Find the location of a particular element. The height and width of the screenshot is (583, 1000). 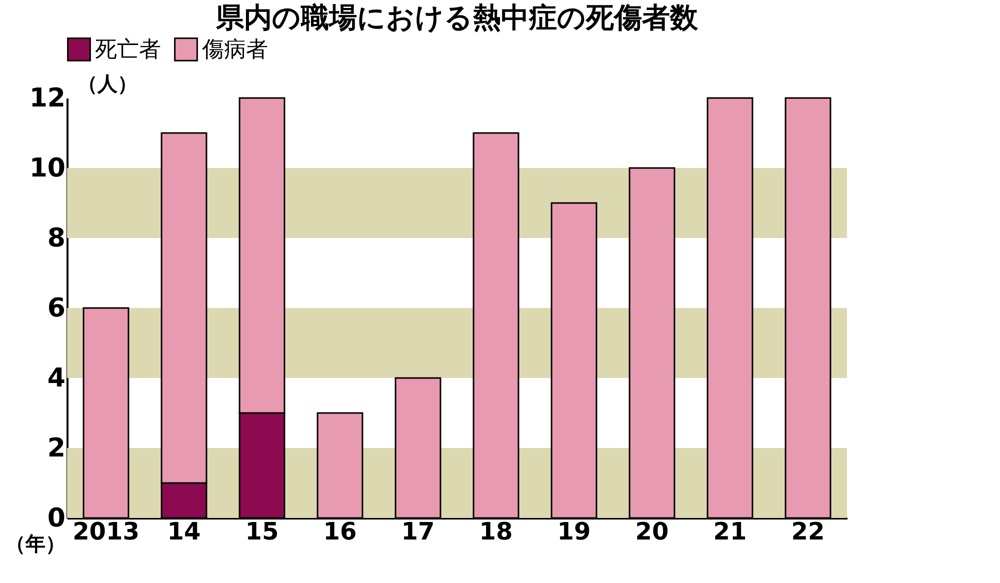

x-tick-label: 2013 is located at coordinates (106, 532).